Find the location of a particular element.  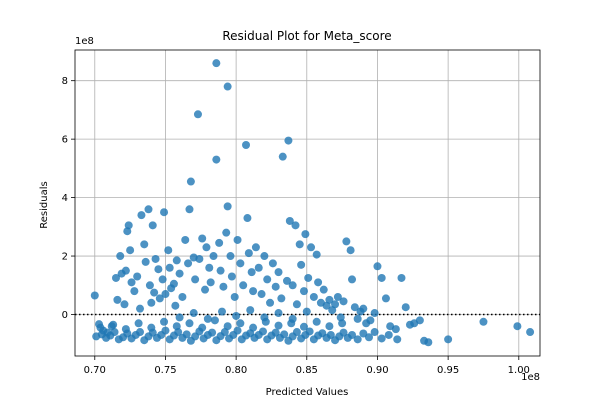

y-tick-label: 6 is located at coordinates (65, 140).